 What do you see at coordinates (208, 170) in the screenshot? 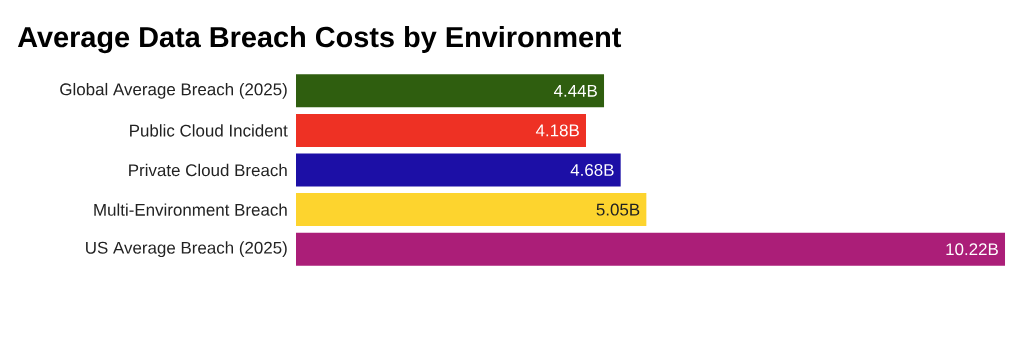
I see `y-tick-label: Private Cloud Breach` at bounding box center [208, 170].